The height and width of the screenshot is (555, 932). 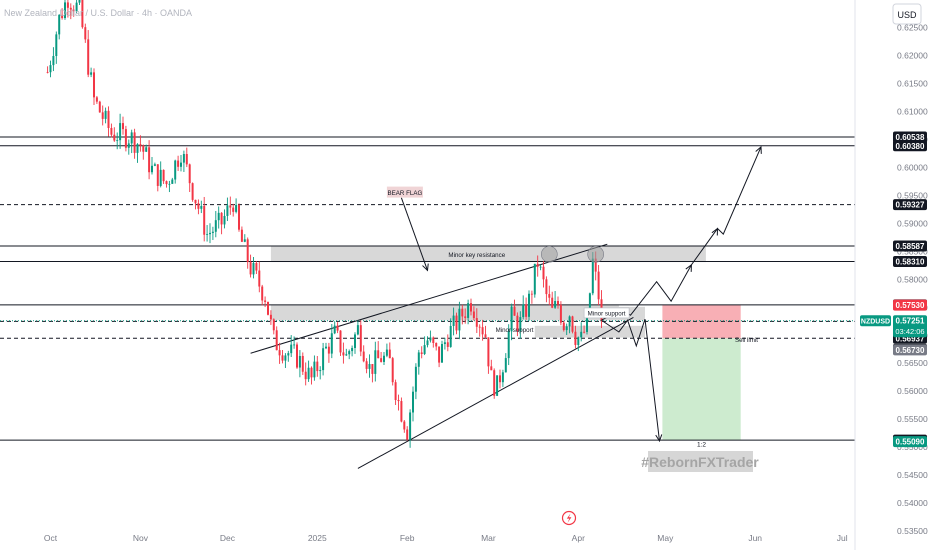 I want to click on price-label-text: 0.56730, so click(x=910, y=350).